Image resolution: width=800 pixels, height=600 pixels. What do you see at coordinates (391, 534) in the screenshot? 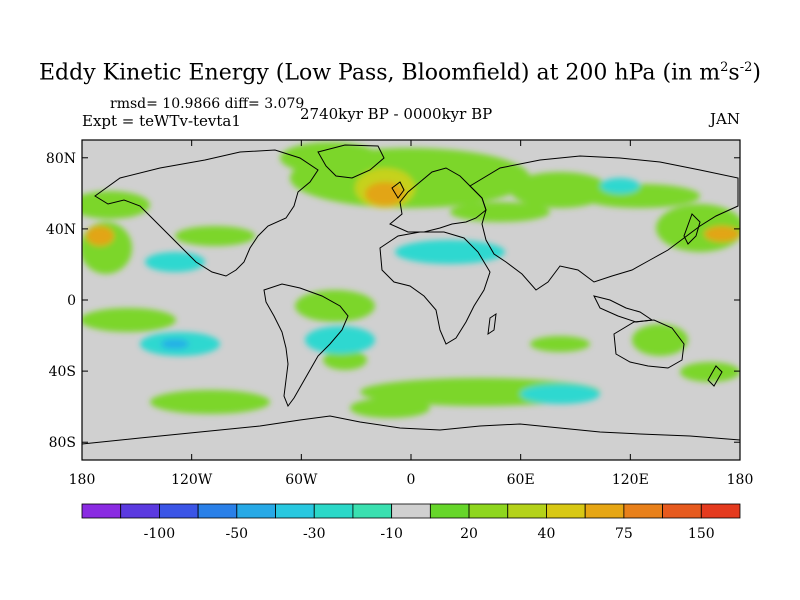
I see `colorbar-label: -10` at bounding box center [391, 534].